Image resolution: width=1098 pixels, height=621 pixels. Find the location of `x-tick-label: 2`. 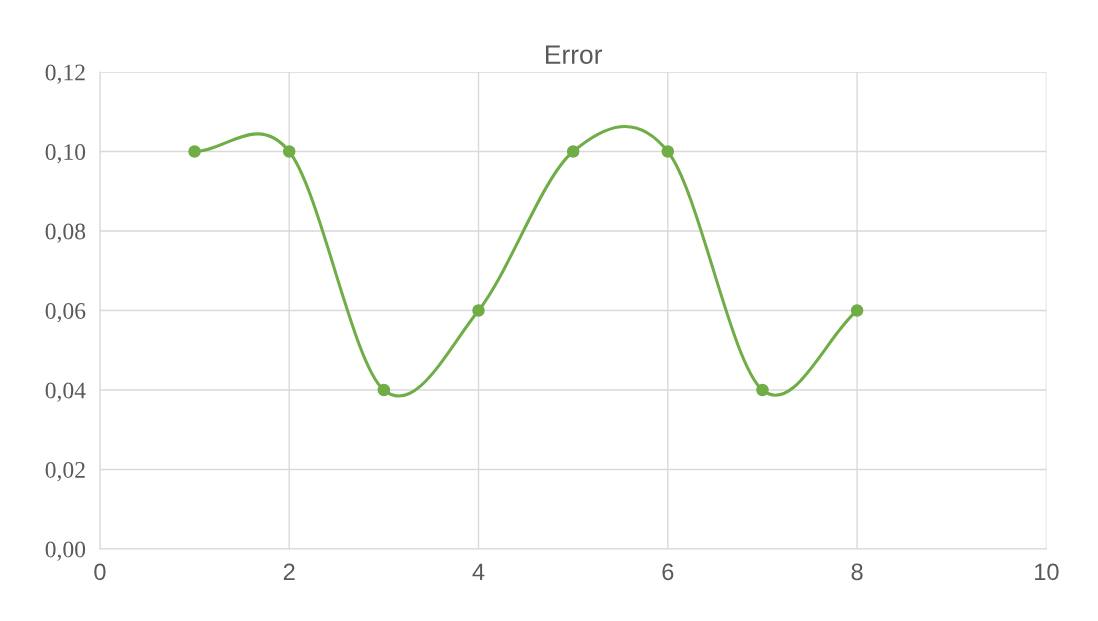

x-tick-label: 2 is located at coordinates (289, 571).